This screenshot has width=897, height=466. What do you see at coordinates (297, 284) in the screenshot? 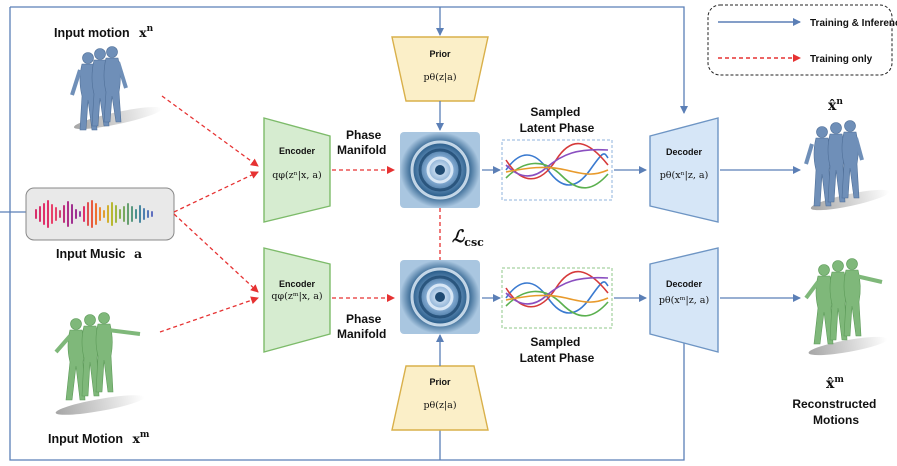
I see `encoder-bottom-title: Encoder` at bounding box center [297, 284].